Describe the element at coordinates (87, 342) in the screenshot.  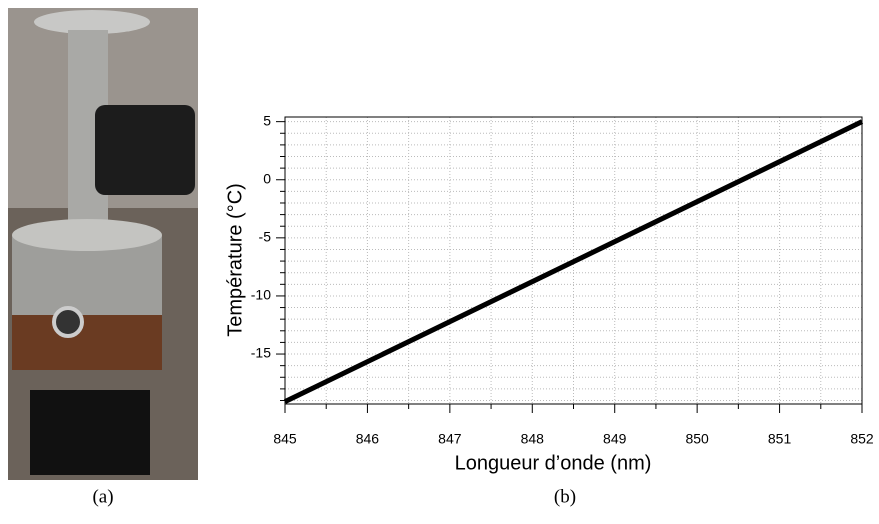
I see `photo-copper` at that location.